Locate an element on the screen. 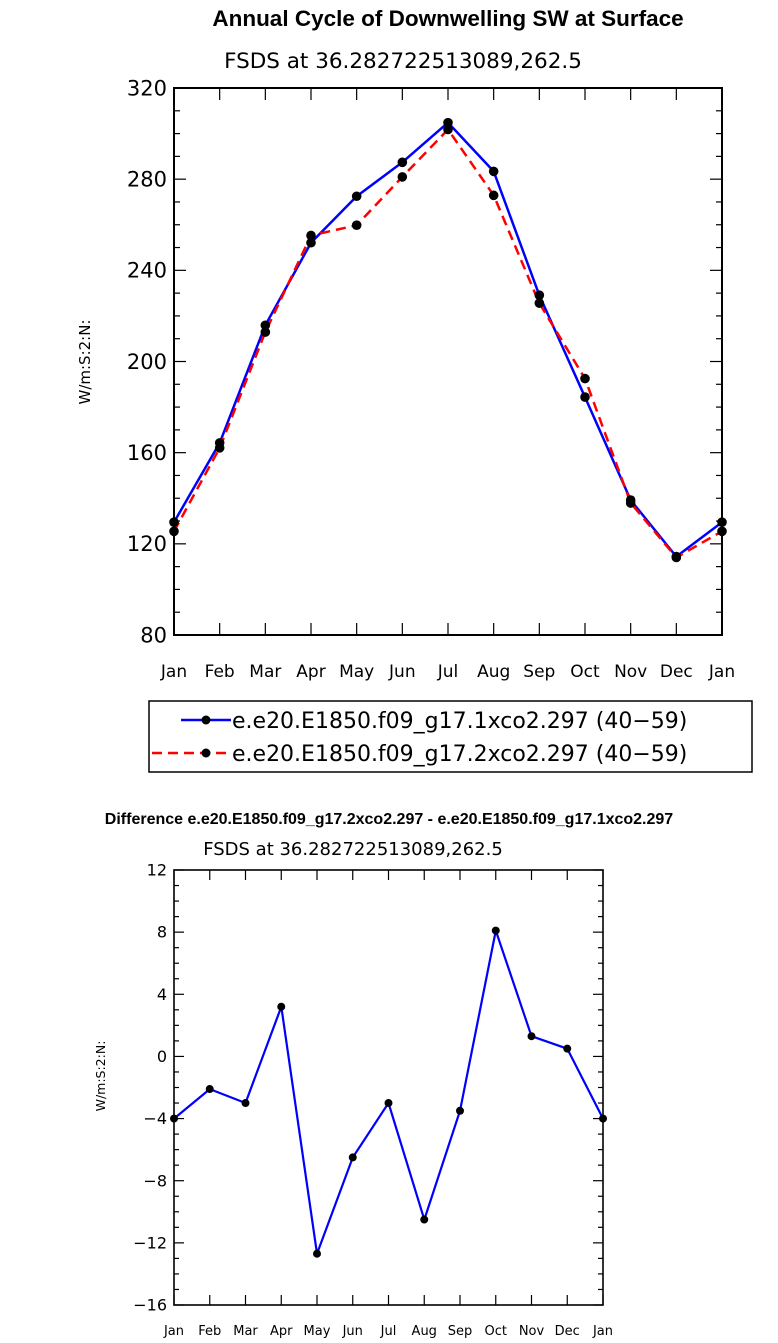  chart-bottom-subtitle: FSDS at 36.282722513089,262.5 is located at coordinates (353, 849).